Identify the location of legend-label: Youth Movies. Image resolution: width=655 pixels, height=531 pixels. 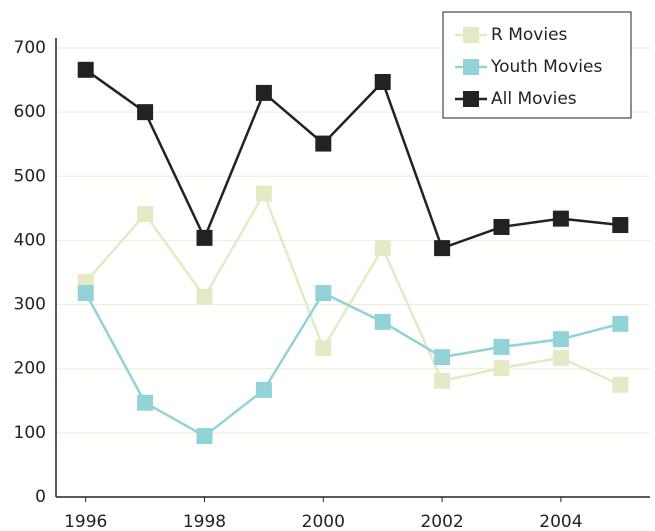
(546, 67).